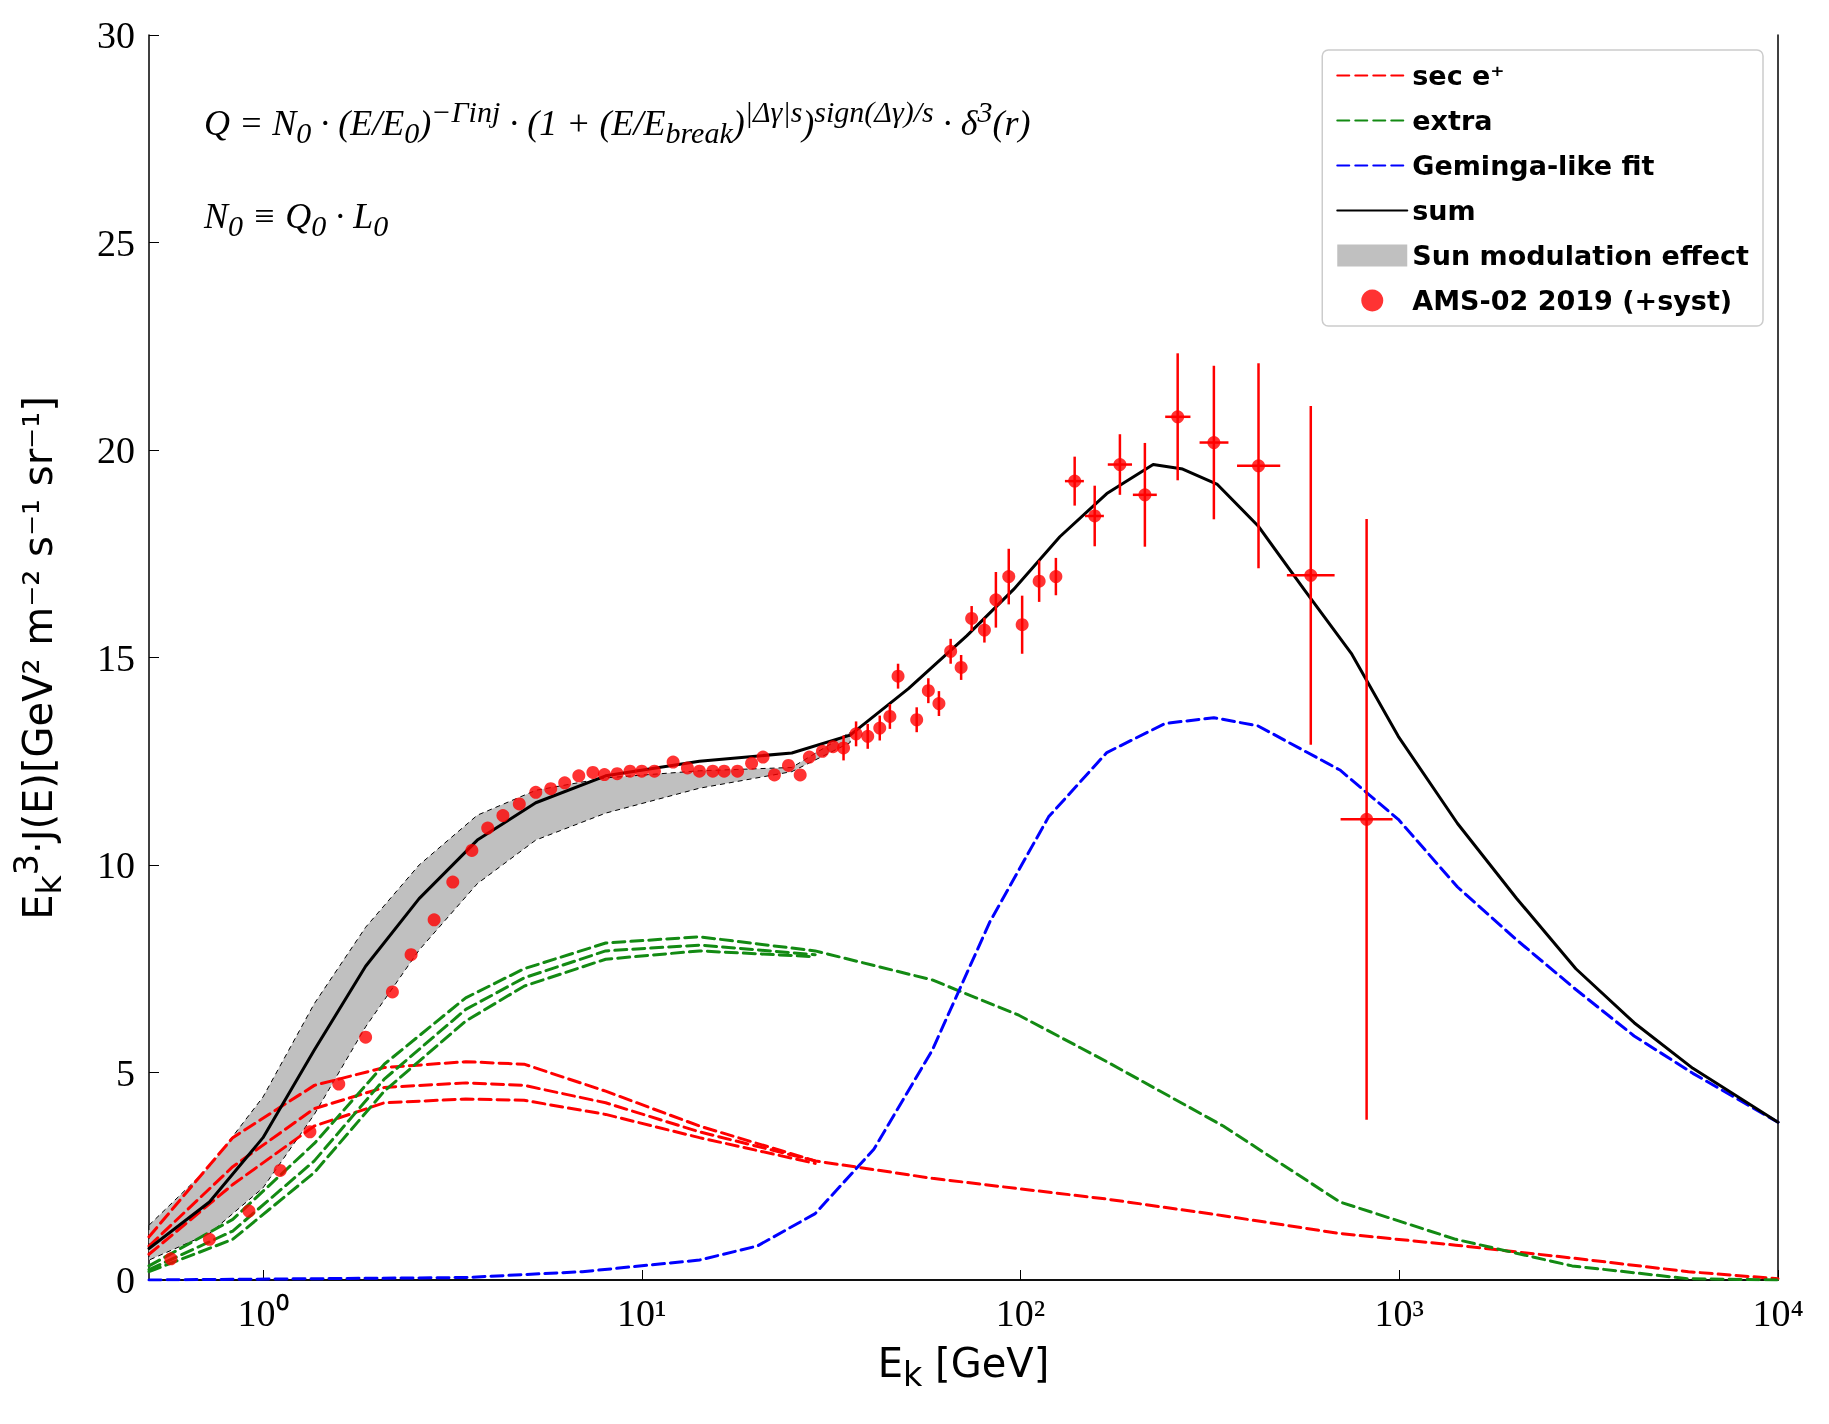 This screenshot has width=1829, height=1424. What do you see at coordinates (1444, 210) in the screenshot?
I see `legend-label: sum` at bounding box center [1444, 210].